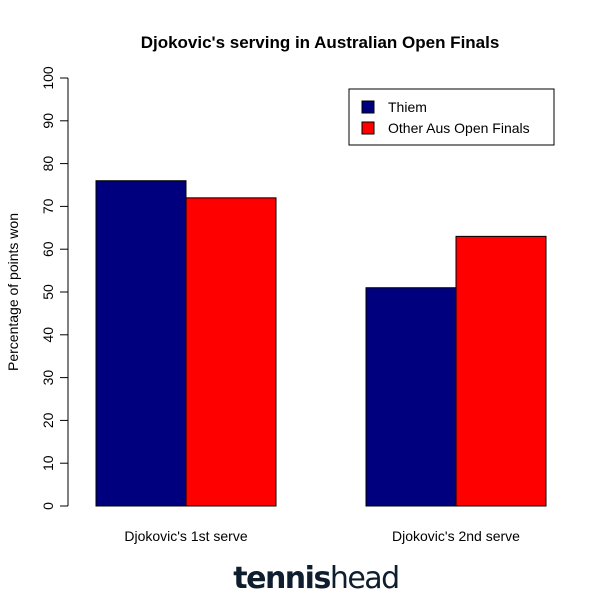  I want to click on x-tick-label: Djokovic's 1st serve, so click(185, 536).